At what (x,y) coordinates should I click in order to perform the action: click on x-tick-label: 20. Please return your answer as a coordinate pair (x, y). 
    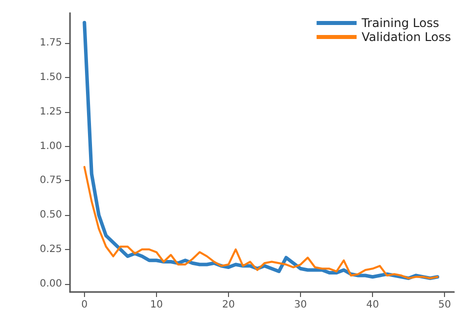
    Looking at the image, I should click on (228, 305).